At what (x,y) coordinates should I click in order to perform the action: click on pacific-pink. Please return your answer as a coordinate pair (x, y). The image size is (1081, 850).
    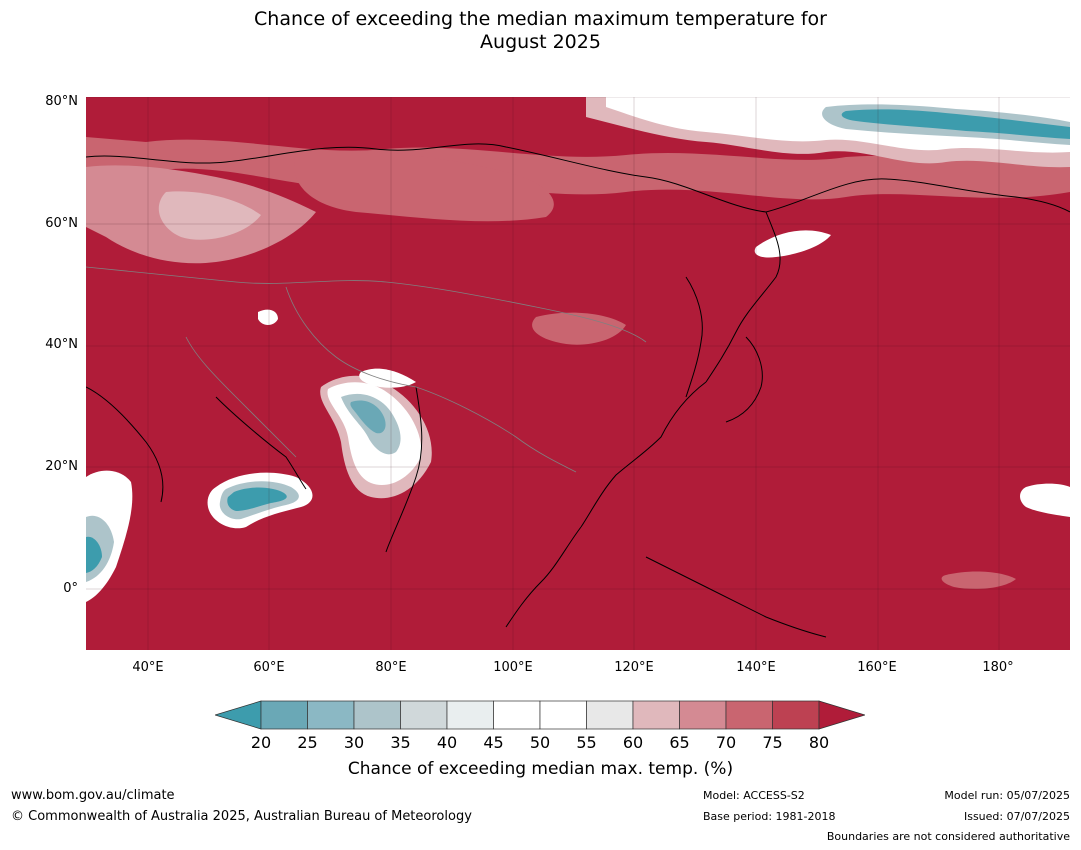
    Looking at the image, I should click on (978, 580).